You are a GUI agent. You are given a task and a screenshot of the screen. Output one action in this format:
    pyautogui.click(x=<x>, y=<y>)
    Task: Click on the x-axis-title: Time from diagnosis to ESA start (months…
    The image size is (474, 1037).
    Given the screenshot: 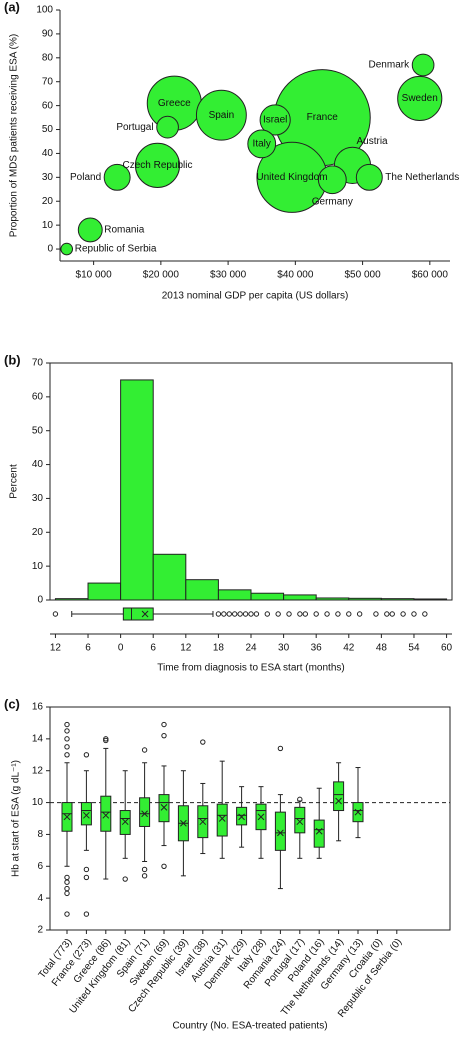 What is the action you would take?
    pyautogui.click(x=250, y=668)
    